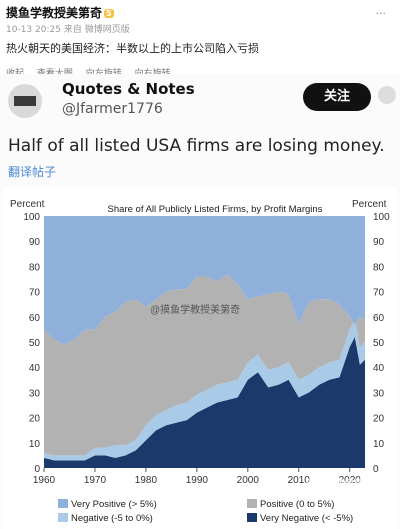 This screenshot has height=529, width=400. Describe the element at coordinates (35, 444) in the screenshot. I see `y-tick-label-left: 10` at that location.